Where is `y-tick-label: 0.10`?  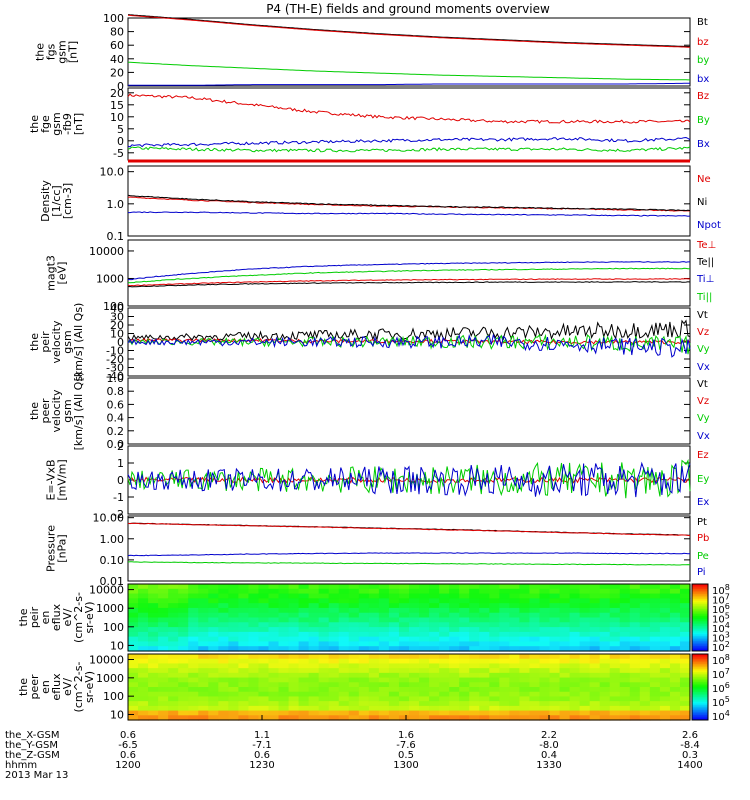 y-tick-label: 0.10 is located at coordinates (112, 560).